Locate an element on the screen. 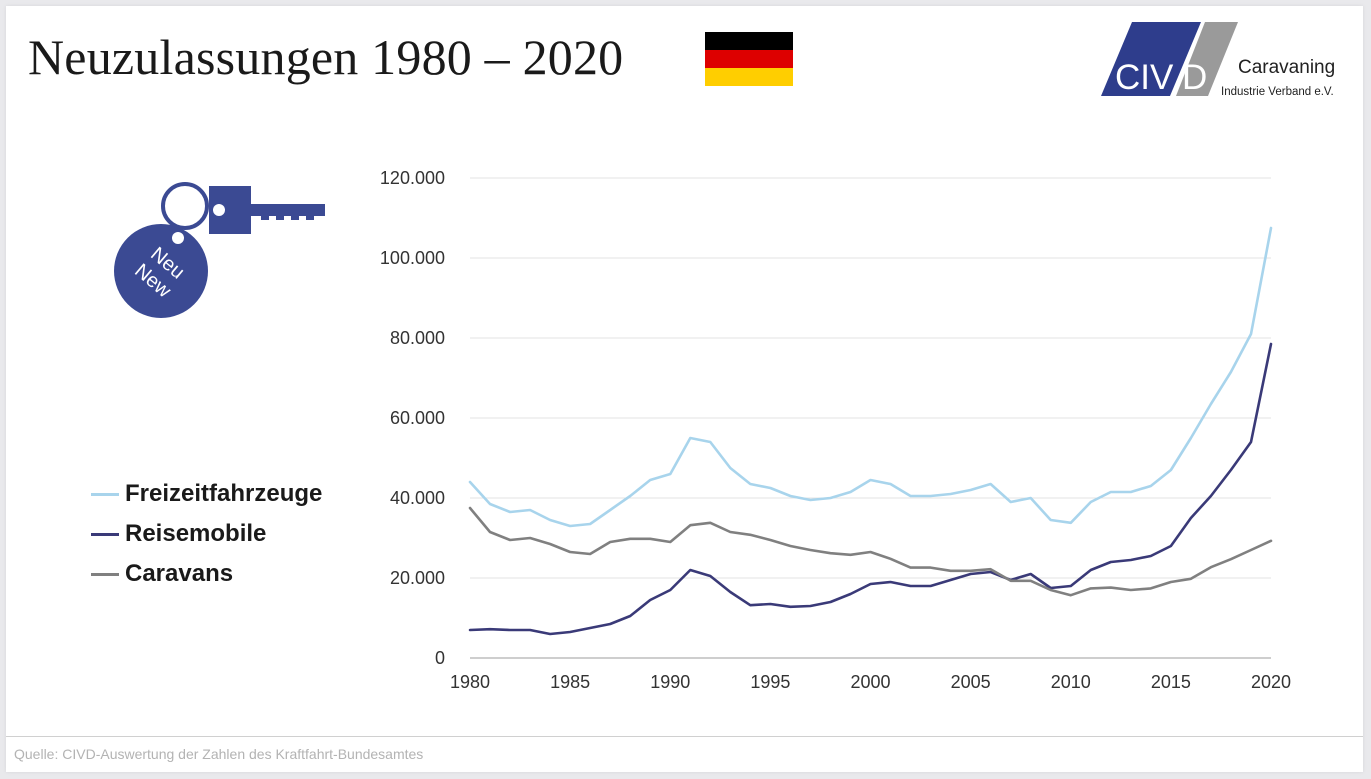 The width and height of the screenshot is (1371, 779). logo-dark-parallelogram is located at coordinates (1151, 59).